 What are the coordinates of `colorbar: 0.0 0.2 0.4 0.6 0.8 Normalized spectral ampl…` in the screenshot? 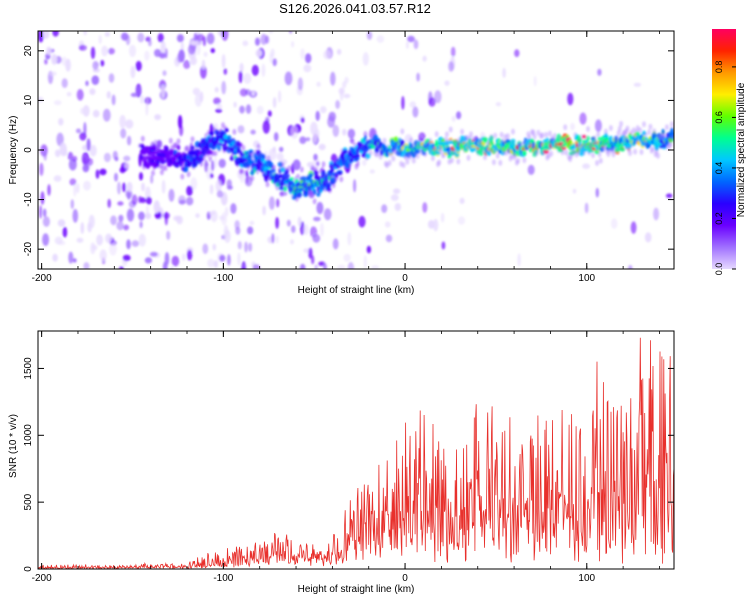 It's located at (729, 152).